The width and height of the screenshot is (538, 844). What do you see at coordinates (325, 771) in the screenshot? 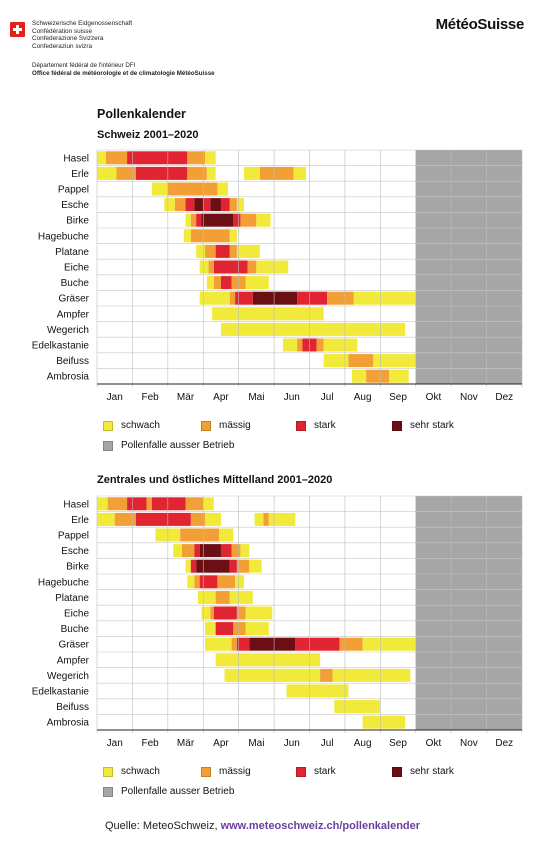
I see `legend-label-stark: stark` at bounding box center [325, 771].